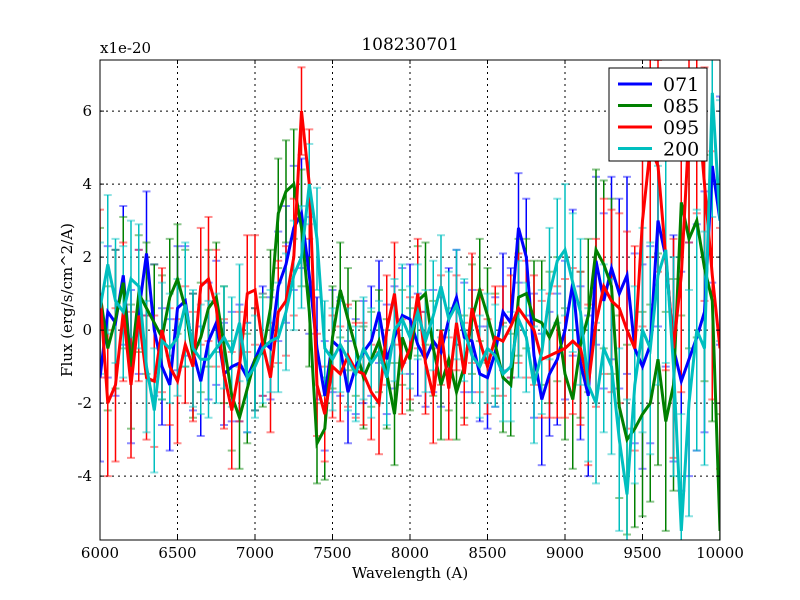 The image size is (800, 600). What do you see at coordinates (681, 128) in the screenshot?
I see `legend-label-095: 095` at bounding box center [681, 128].